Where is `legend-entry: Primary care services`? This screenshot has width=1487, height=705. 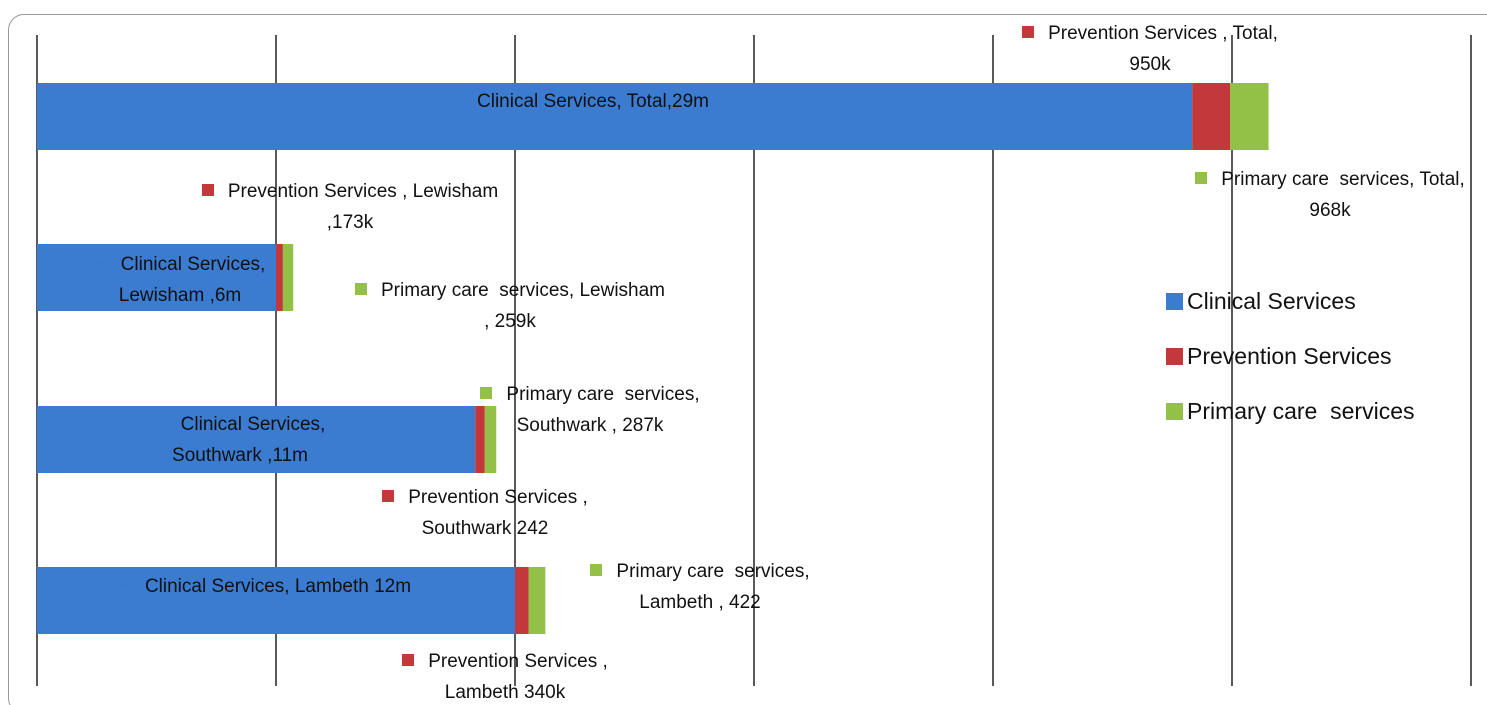 legend-entry: Primary care services is located at coordinates (1290, 411).